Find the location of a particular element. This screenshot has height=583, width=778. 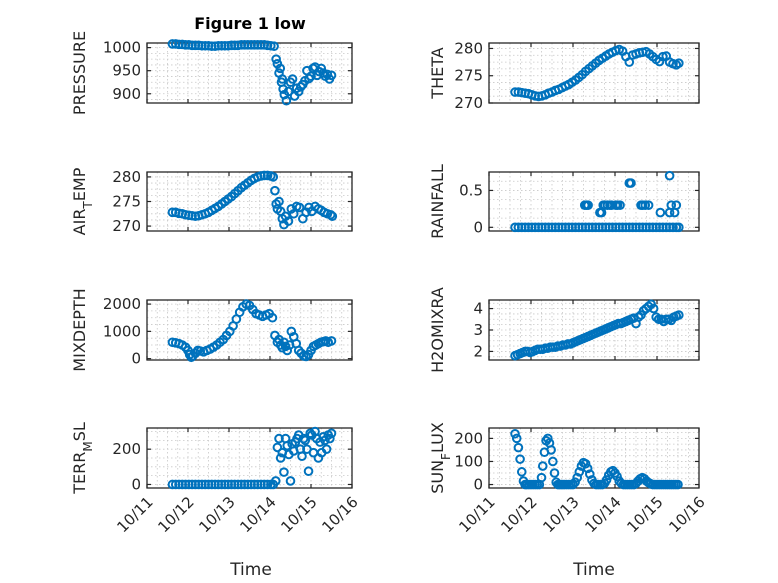

y-tick-label: 4 is located at coordinates (478, 309).